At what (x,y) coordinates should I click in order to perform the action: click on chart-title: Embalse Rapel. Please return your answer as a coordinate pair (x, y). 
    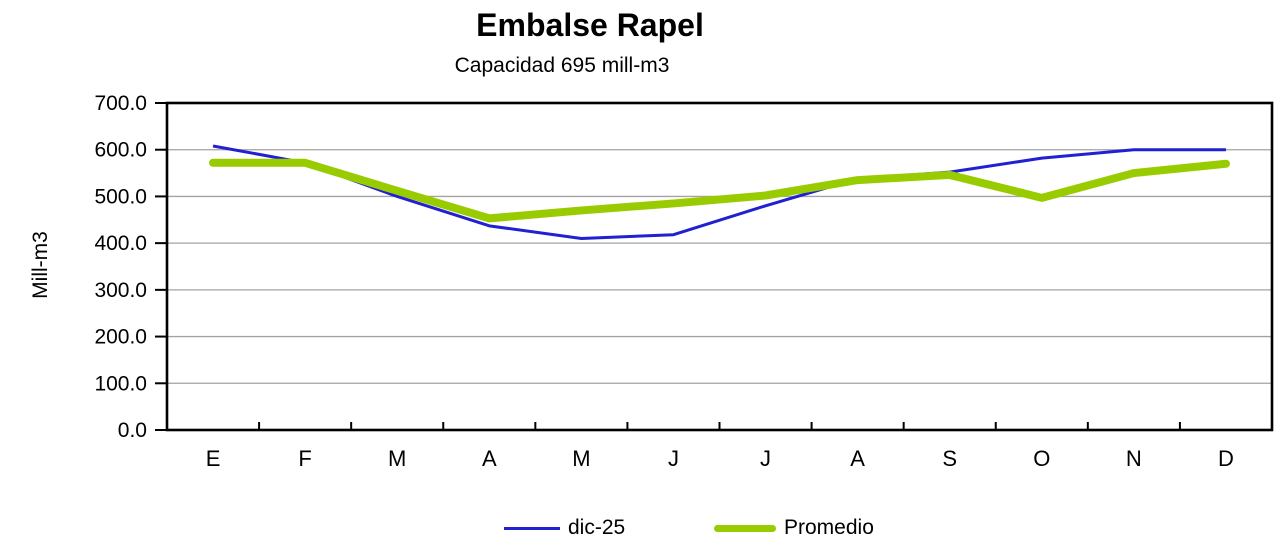
    Looking at the image, I should click on (590, 25).